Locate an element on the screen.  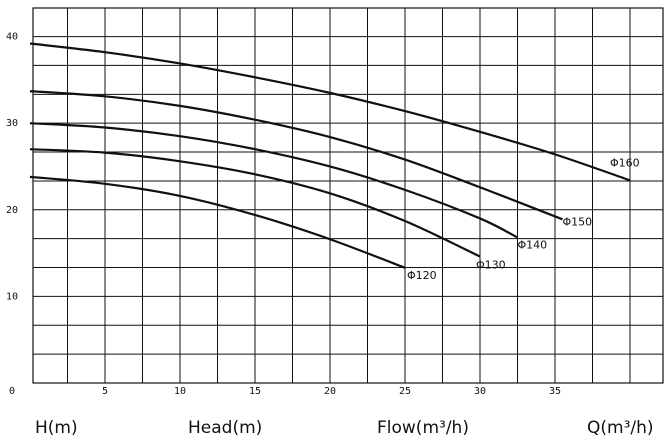
footer-label: H(m) is located at coordinates (56, 428).